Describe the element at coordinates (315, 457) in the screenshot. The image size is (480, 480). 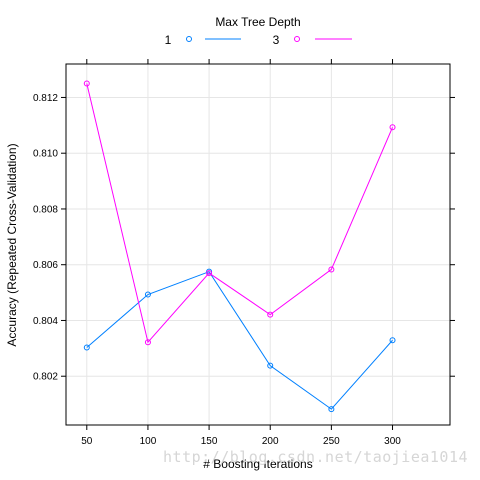
I see `watermark: http://blog.csdn.net/taojiea1014` at that location.